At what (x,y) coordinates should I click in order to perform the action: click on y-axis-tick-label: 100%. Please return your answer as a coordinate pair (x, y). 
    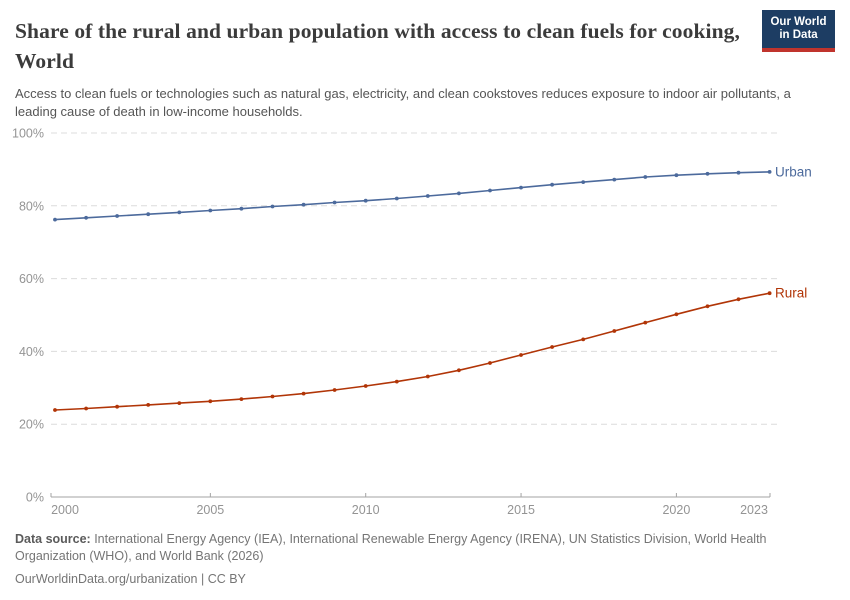
    Looking at the image, I should click on (28, 134).